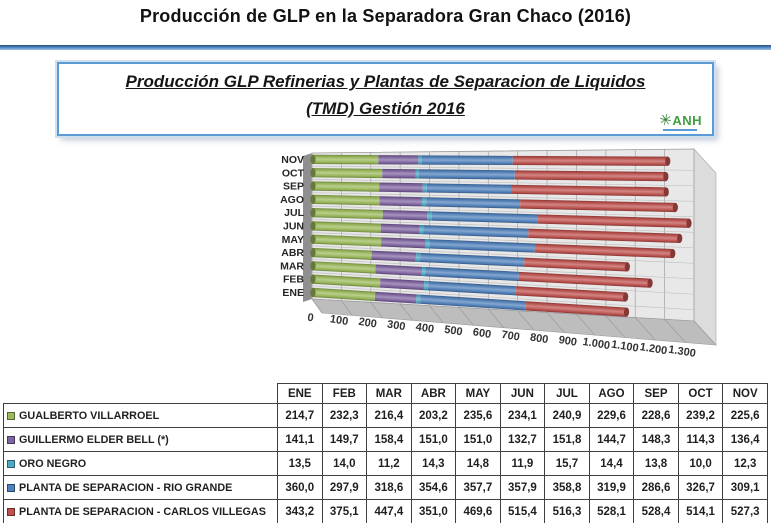 This screenshot has width=771, height=523. What do you see at coordinates (433, 463) in the screenshot?
I see `table-cell: 14,3` at bounding box center [433, 463].